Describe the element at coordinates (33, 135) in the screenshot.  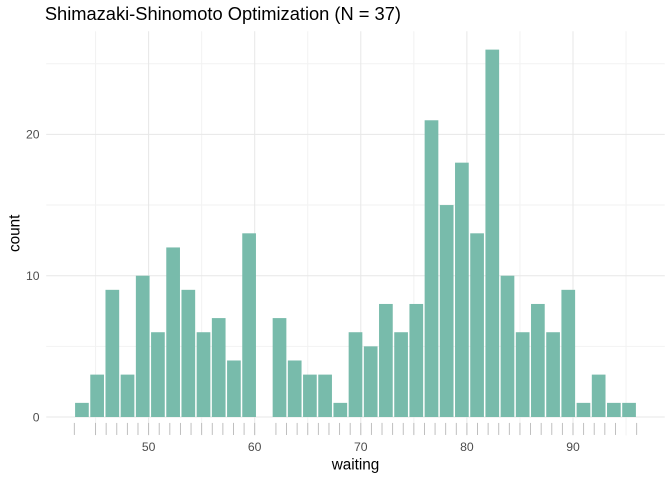
I see `svg-text: 20` at that location.